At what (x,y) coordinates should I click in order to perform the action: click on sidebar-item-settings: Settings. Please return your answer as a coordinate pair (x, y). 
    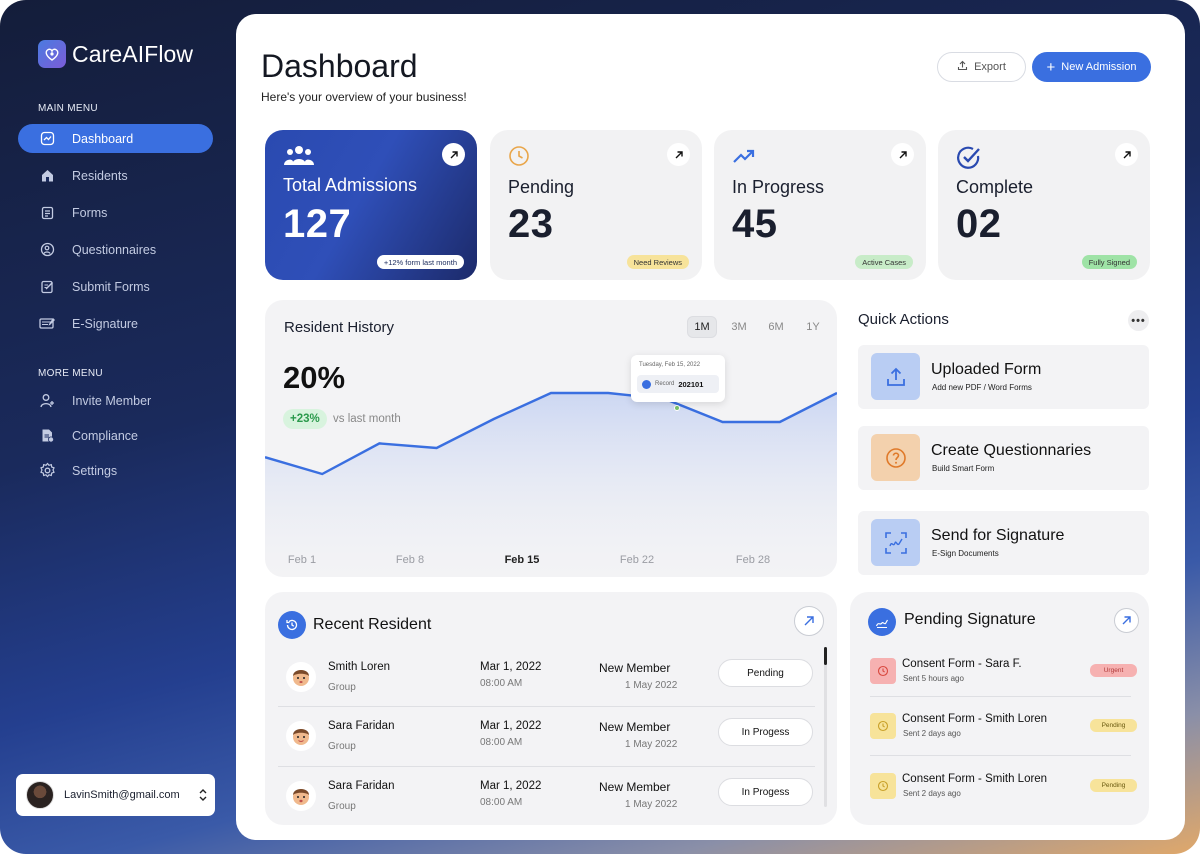
    Looking at the image, I should click on (115, 470).